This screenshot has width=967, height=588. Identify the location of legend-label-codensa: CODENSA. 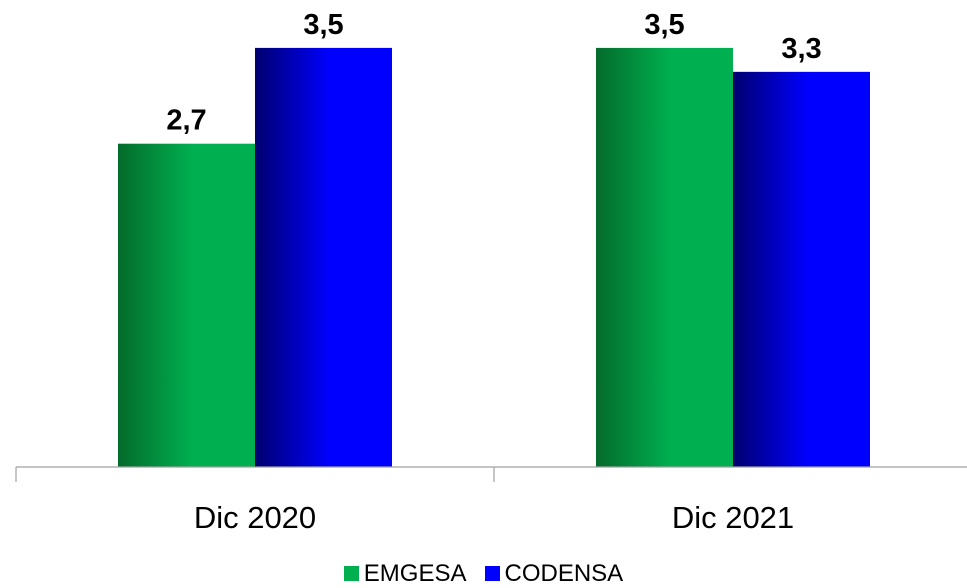
(564, 573).